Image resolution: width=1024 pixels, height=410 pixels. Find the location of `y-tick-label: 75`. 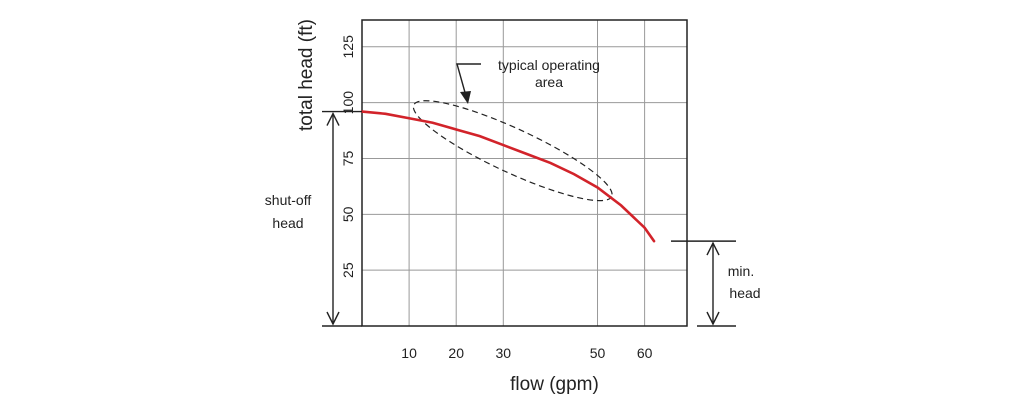

y-tick-label: 75 is located at coordinates (348, 158).